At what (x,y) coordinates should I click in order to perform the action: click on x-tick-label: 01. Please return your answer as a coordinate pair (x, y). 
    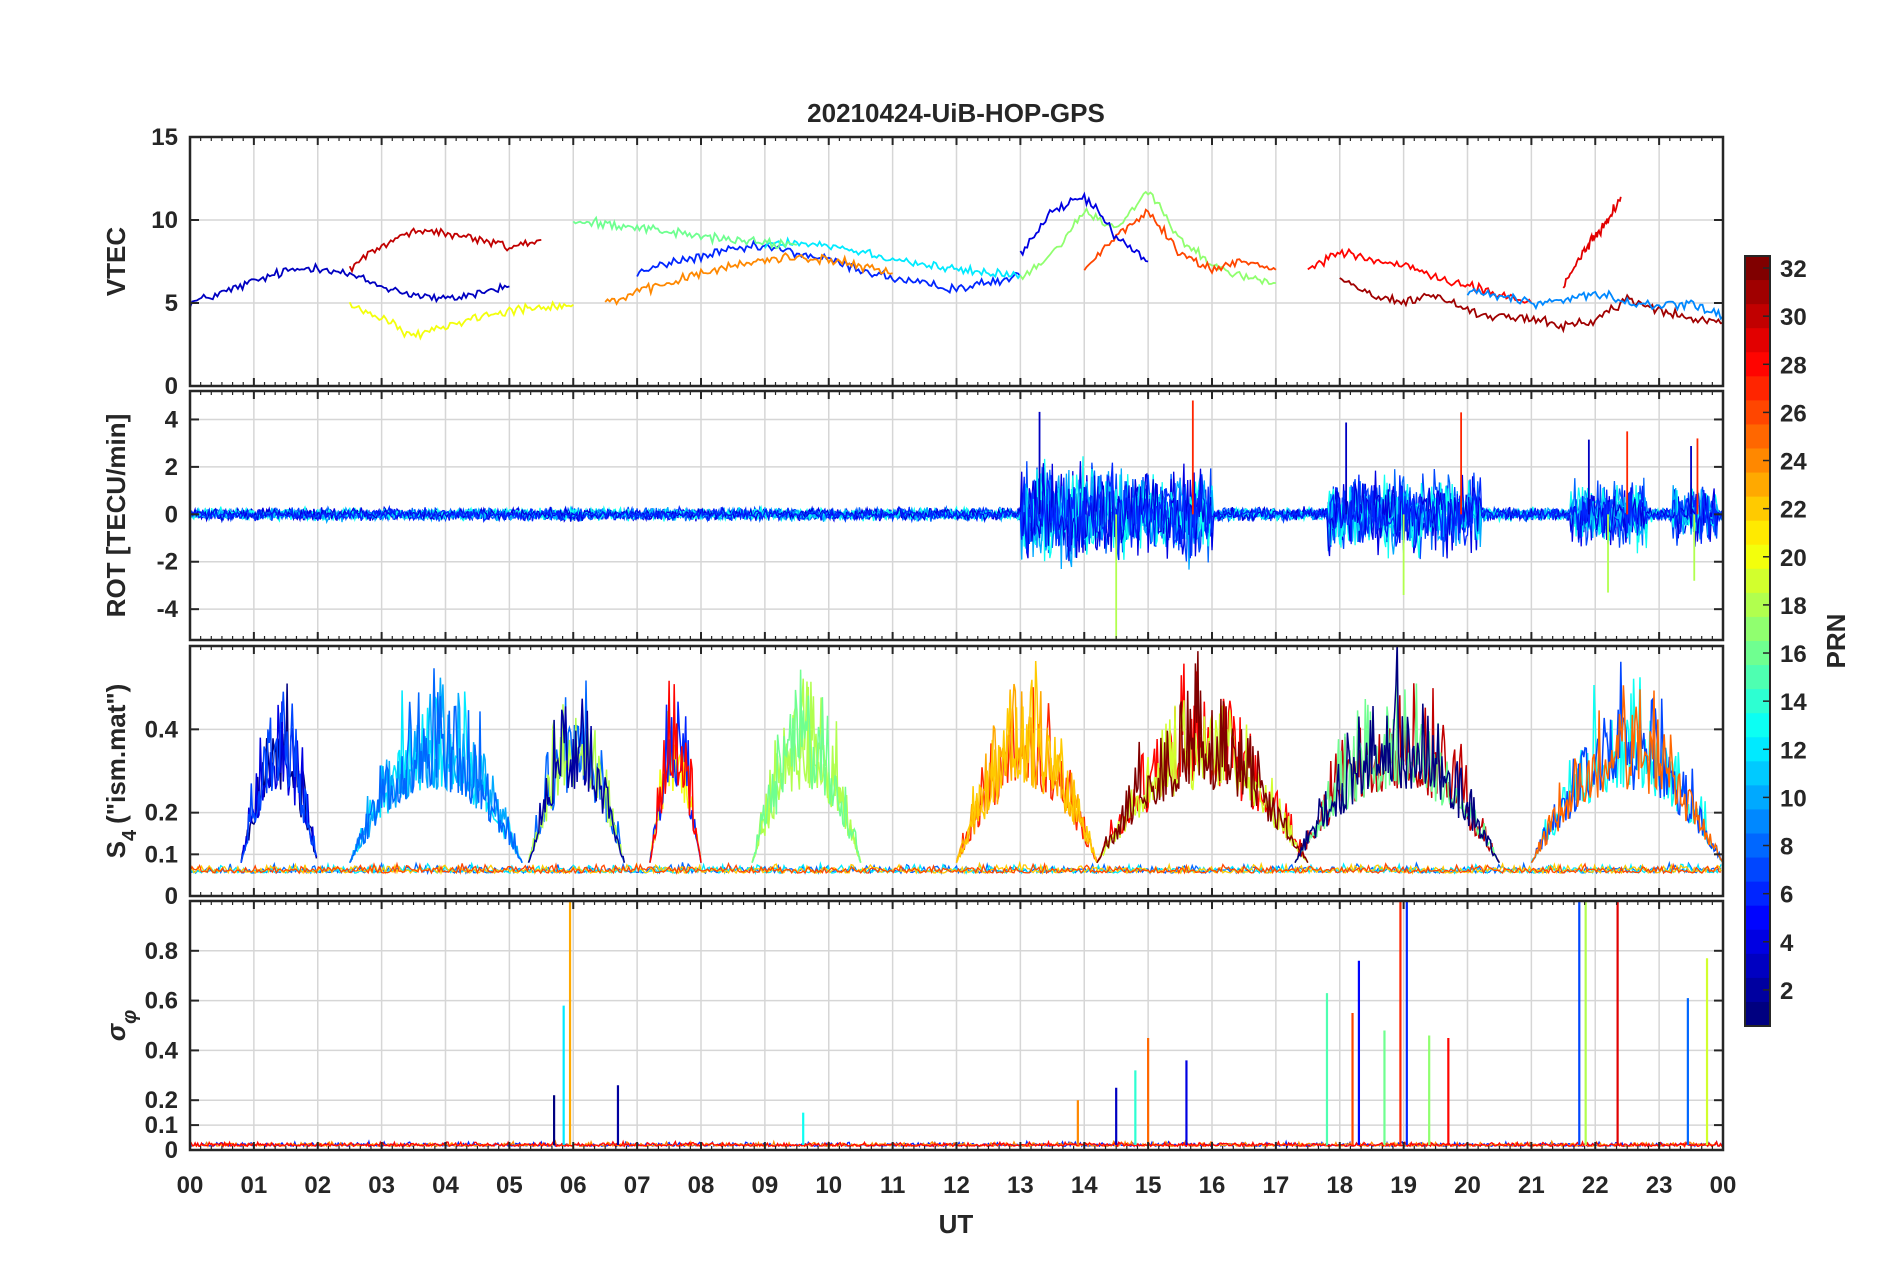
    Looking at the image, I should click on (254, 1185).